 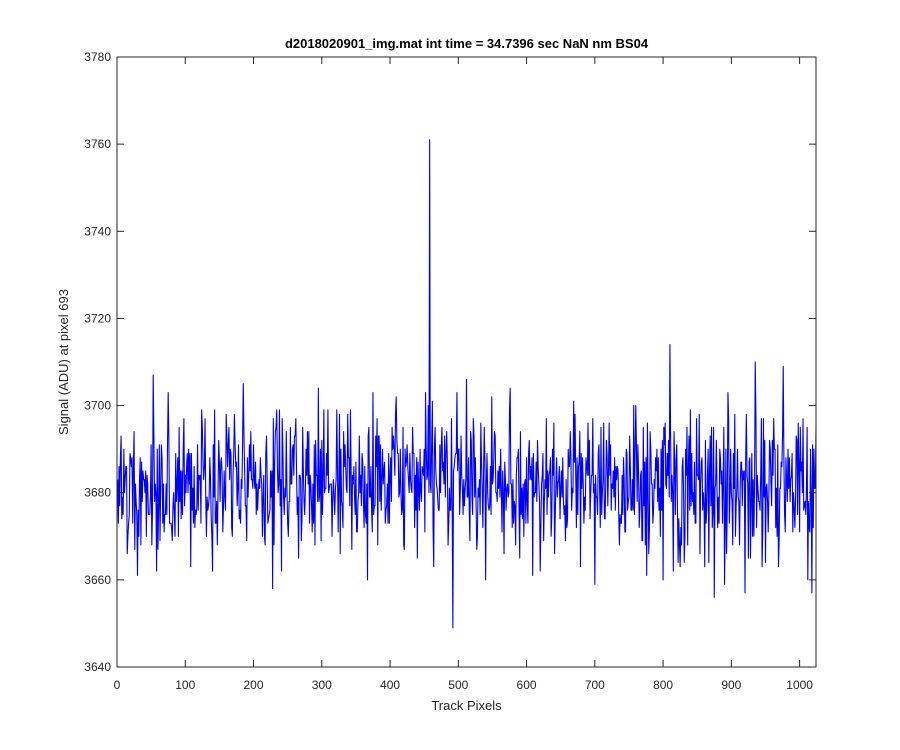 What do you see at coordinates (458, 685) in the screenshot?
I see `x-tick-label: 500` at bounding box center [458, 685].